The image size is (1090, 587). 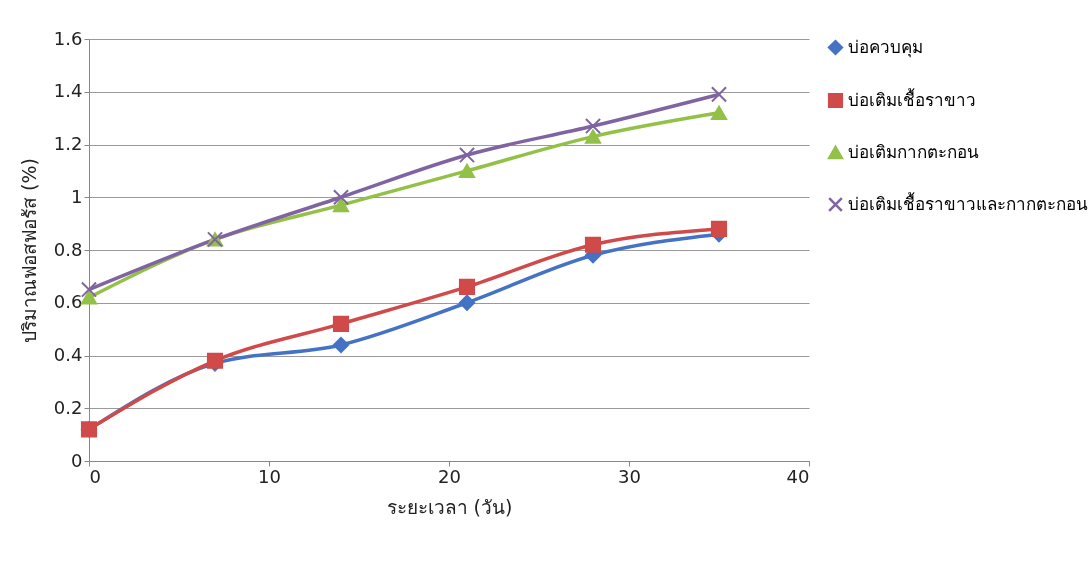 I want to click on x-tick-label: 40, so click(x=798, y=476).